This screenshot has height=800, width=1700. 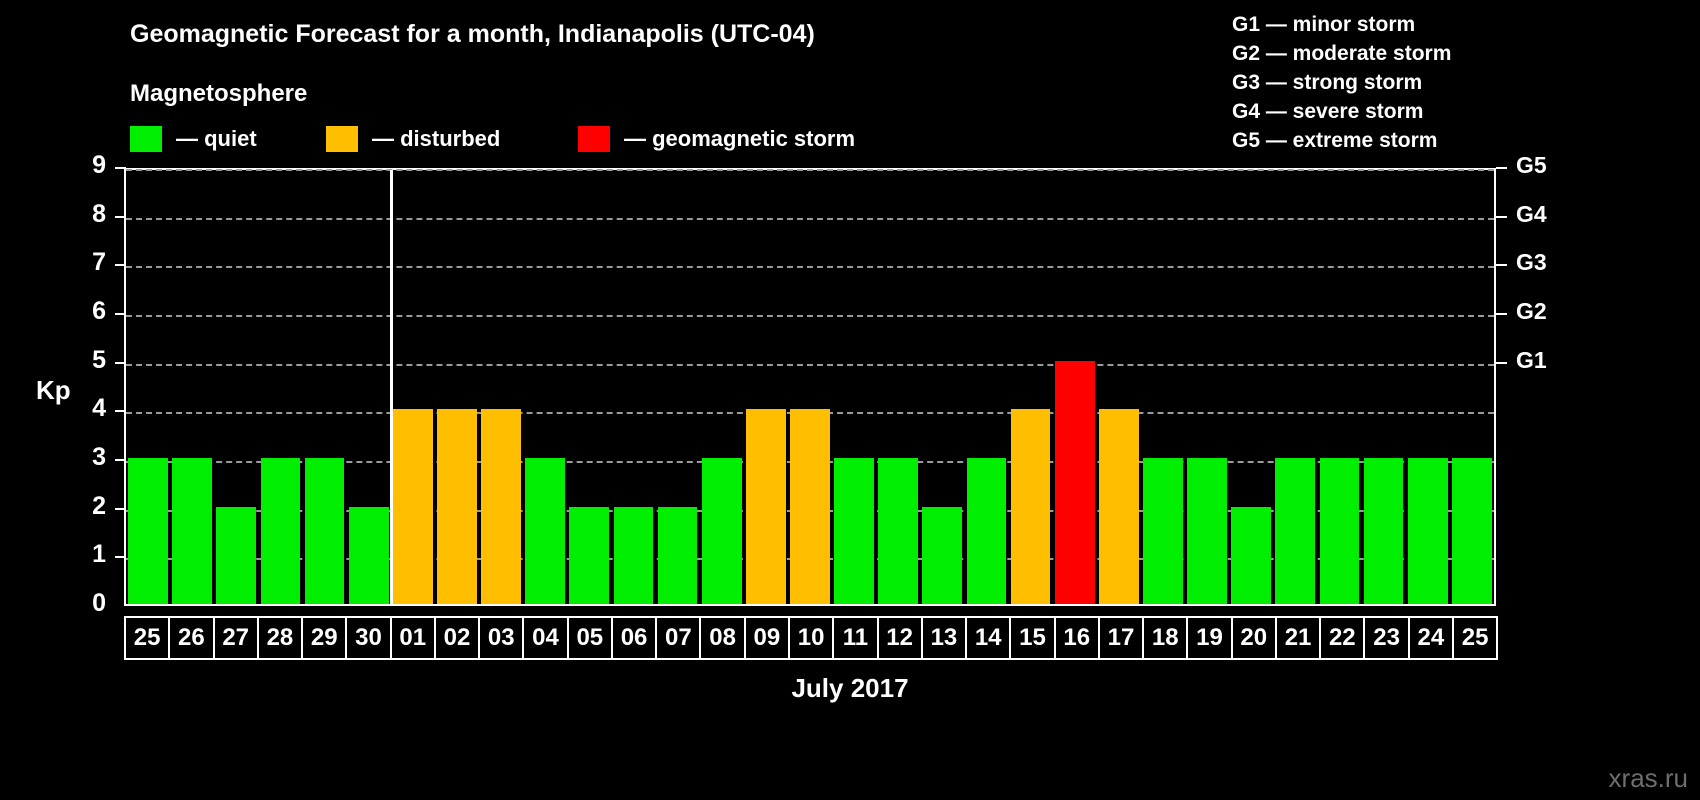 What do you see at coordinates (1475, 638) in the screenshot?
I see `date-cell-25-30: 25` at bounding box center [1475, 638].